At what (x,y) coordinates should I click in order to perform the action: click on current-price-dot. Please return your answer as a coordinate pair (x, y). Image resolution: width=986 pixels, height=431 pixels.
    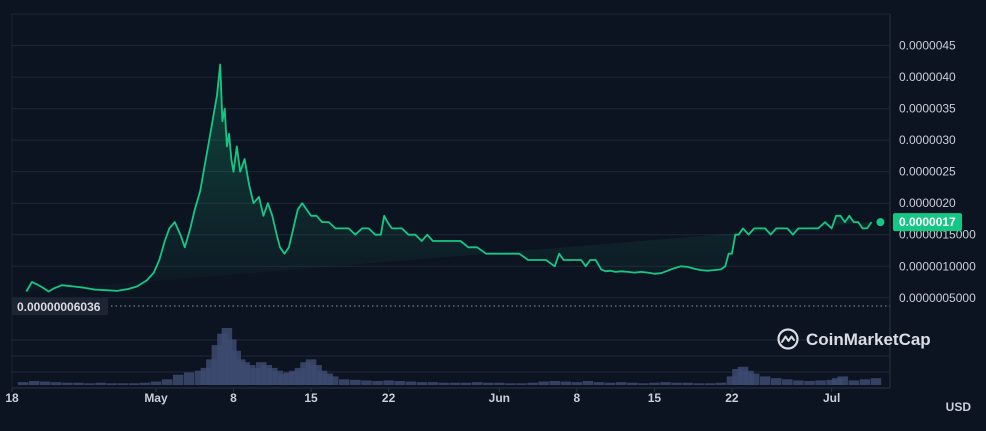
    Looking at the image, I should click on (880, 222).